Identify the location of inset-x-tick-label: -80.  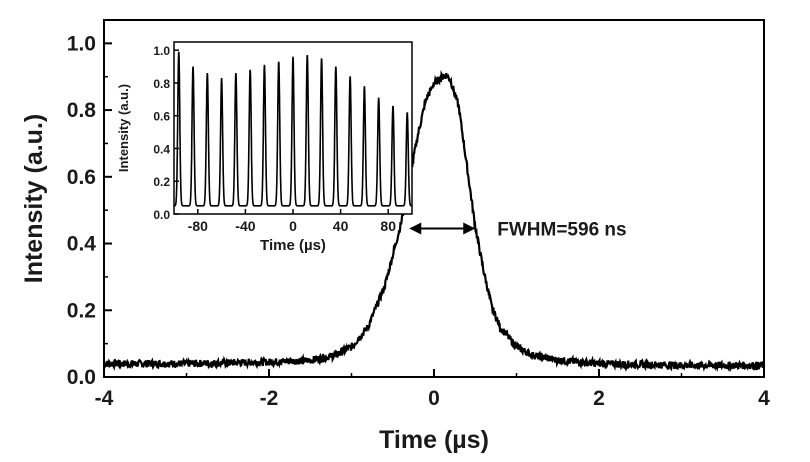
(198, 226).